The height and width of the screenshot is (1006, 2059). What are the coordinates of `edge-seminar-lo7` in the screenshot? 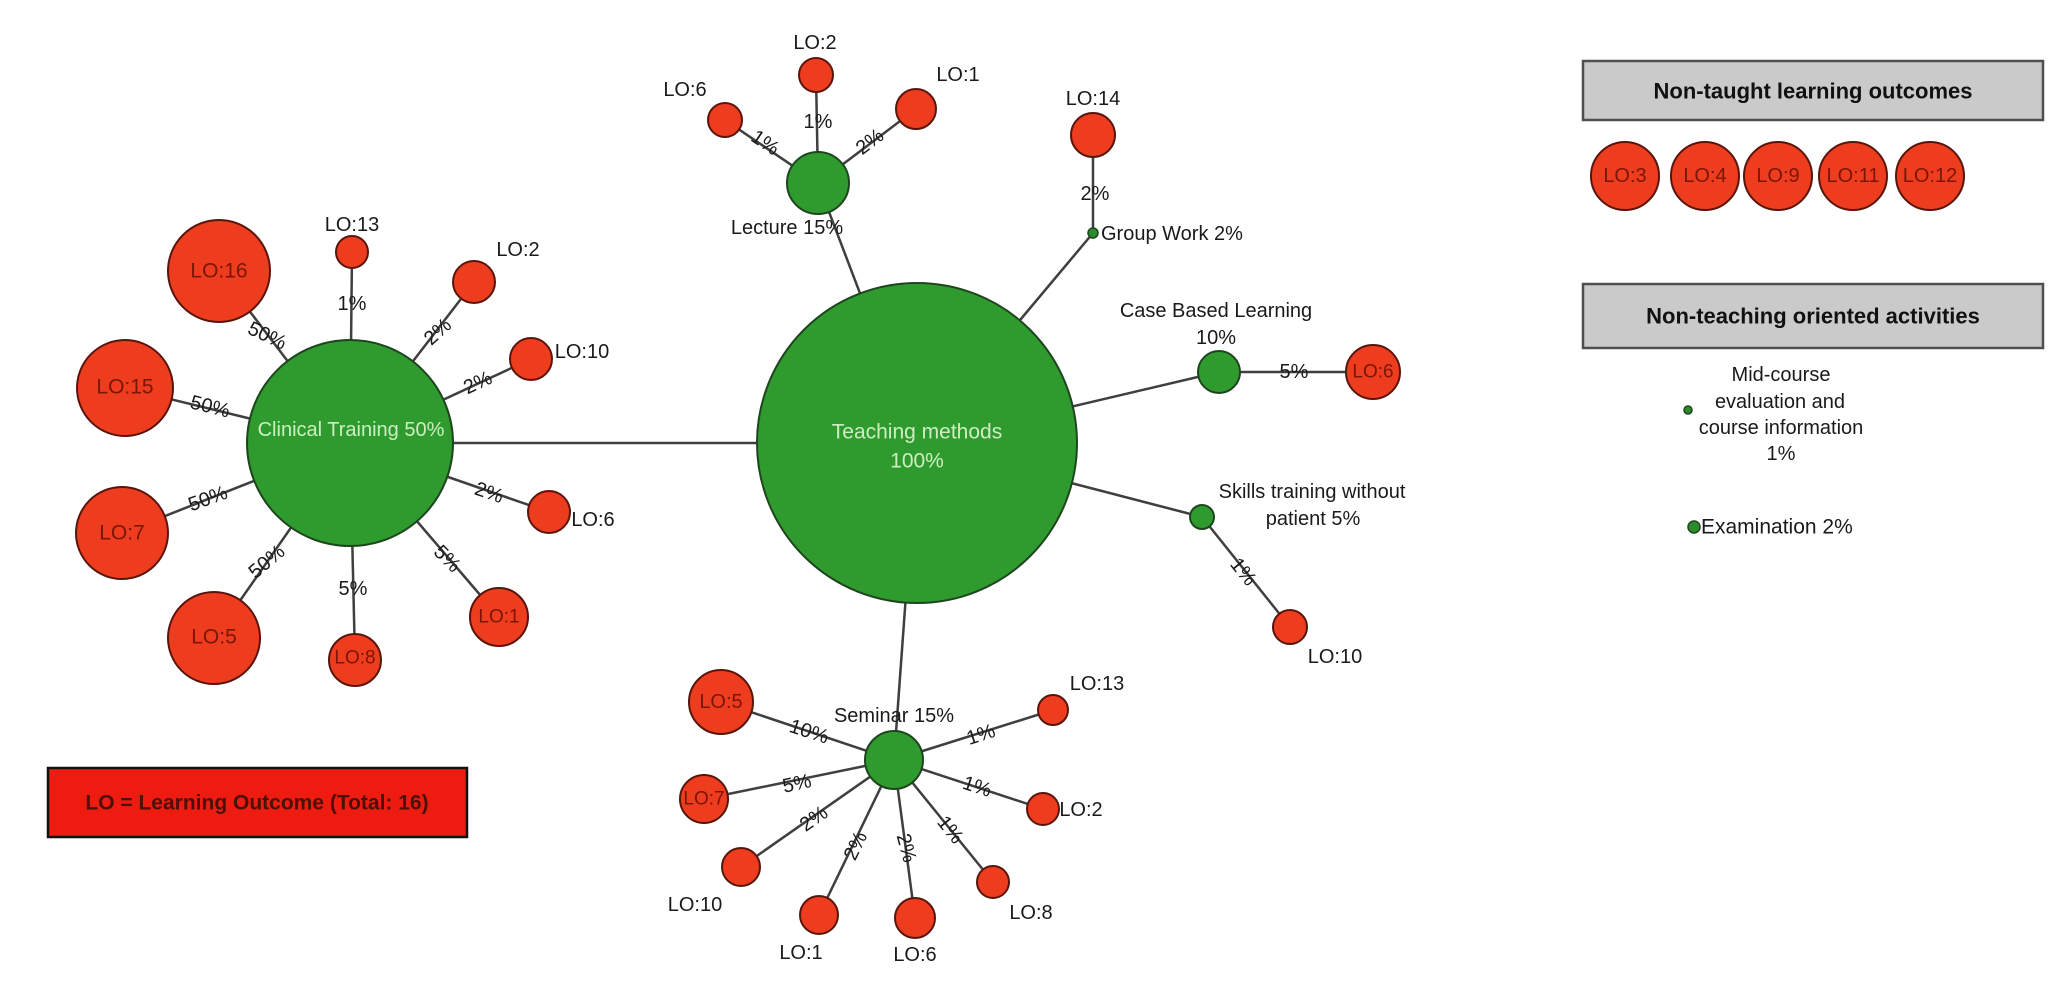 It's located at (799, 779).